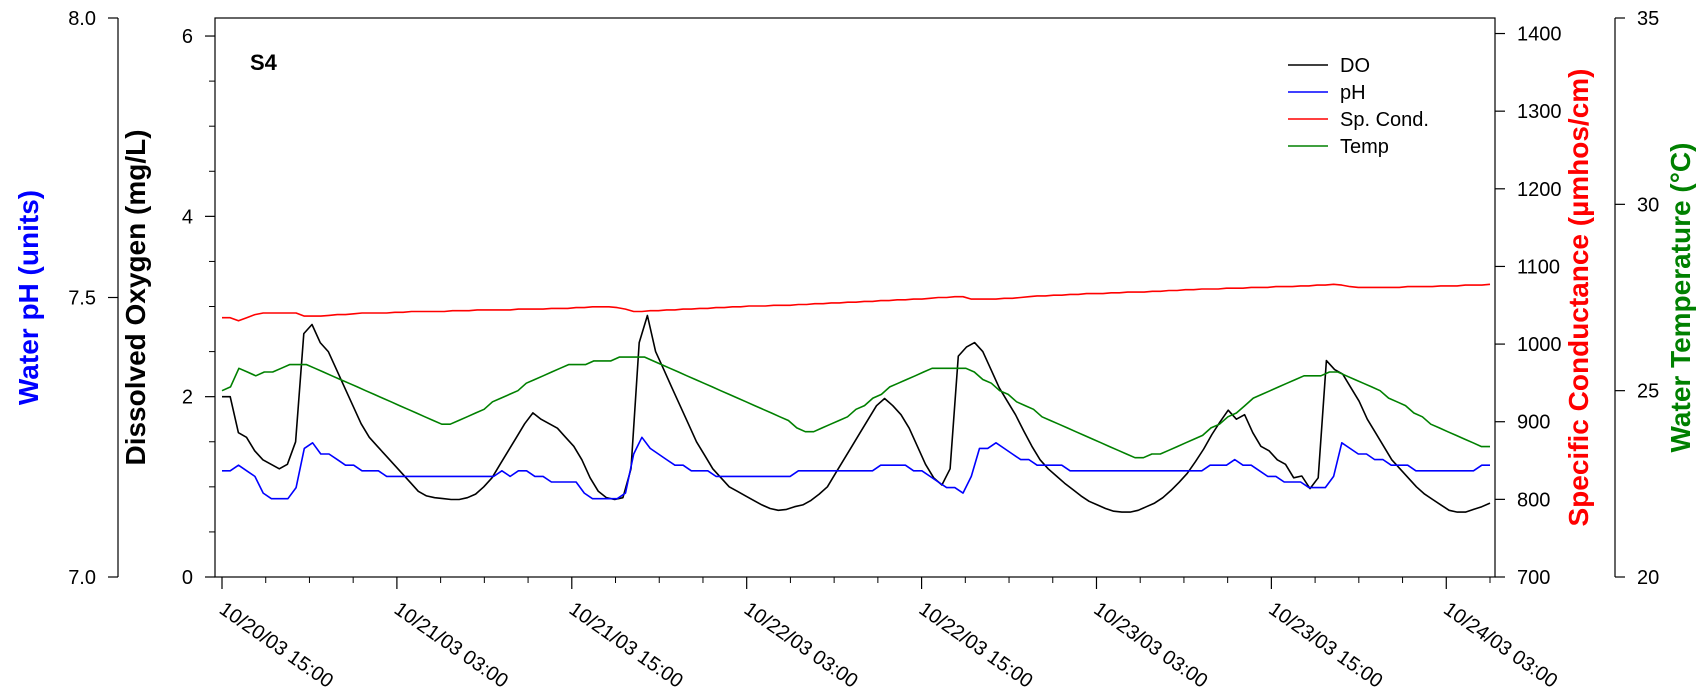  I want to click on series-line-sp-cond, so click(856, 302).